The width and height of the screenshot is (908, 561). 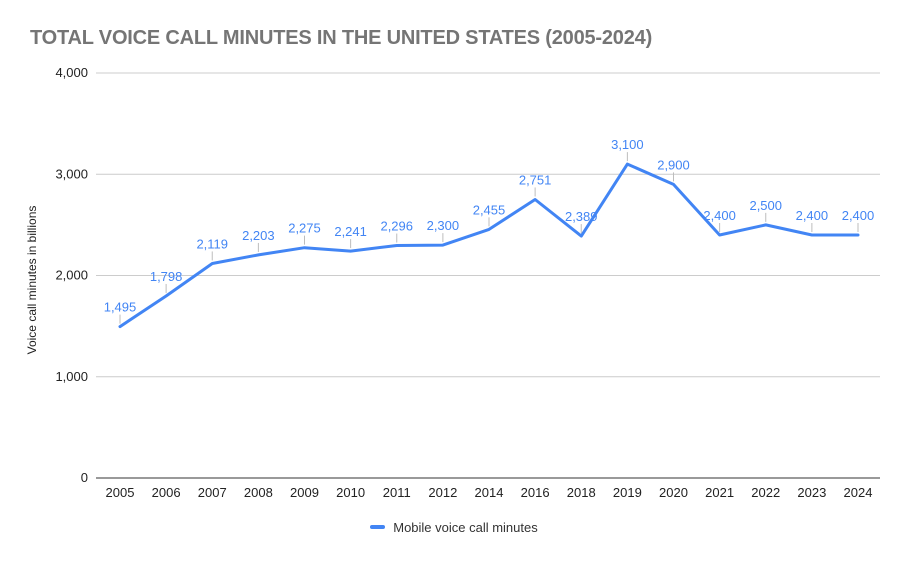 What do you see at coordinates (120, 307) in the screenshot?
I see `data-label: 1,495` at bounding box center [120, 307].